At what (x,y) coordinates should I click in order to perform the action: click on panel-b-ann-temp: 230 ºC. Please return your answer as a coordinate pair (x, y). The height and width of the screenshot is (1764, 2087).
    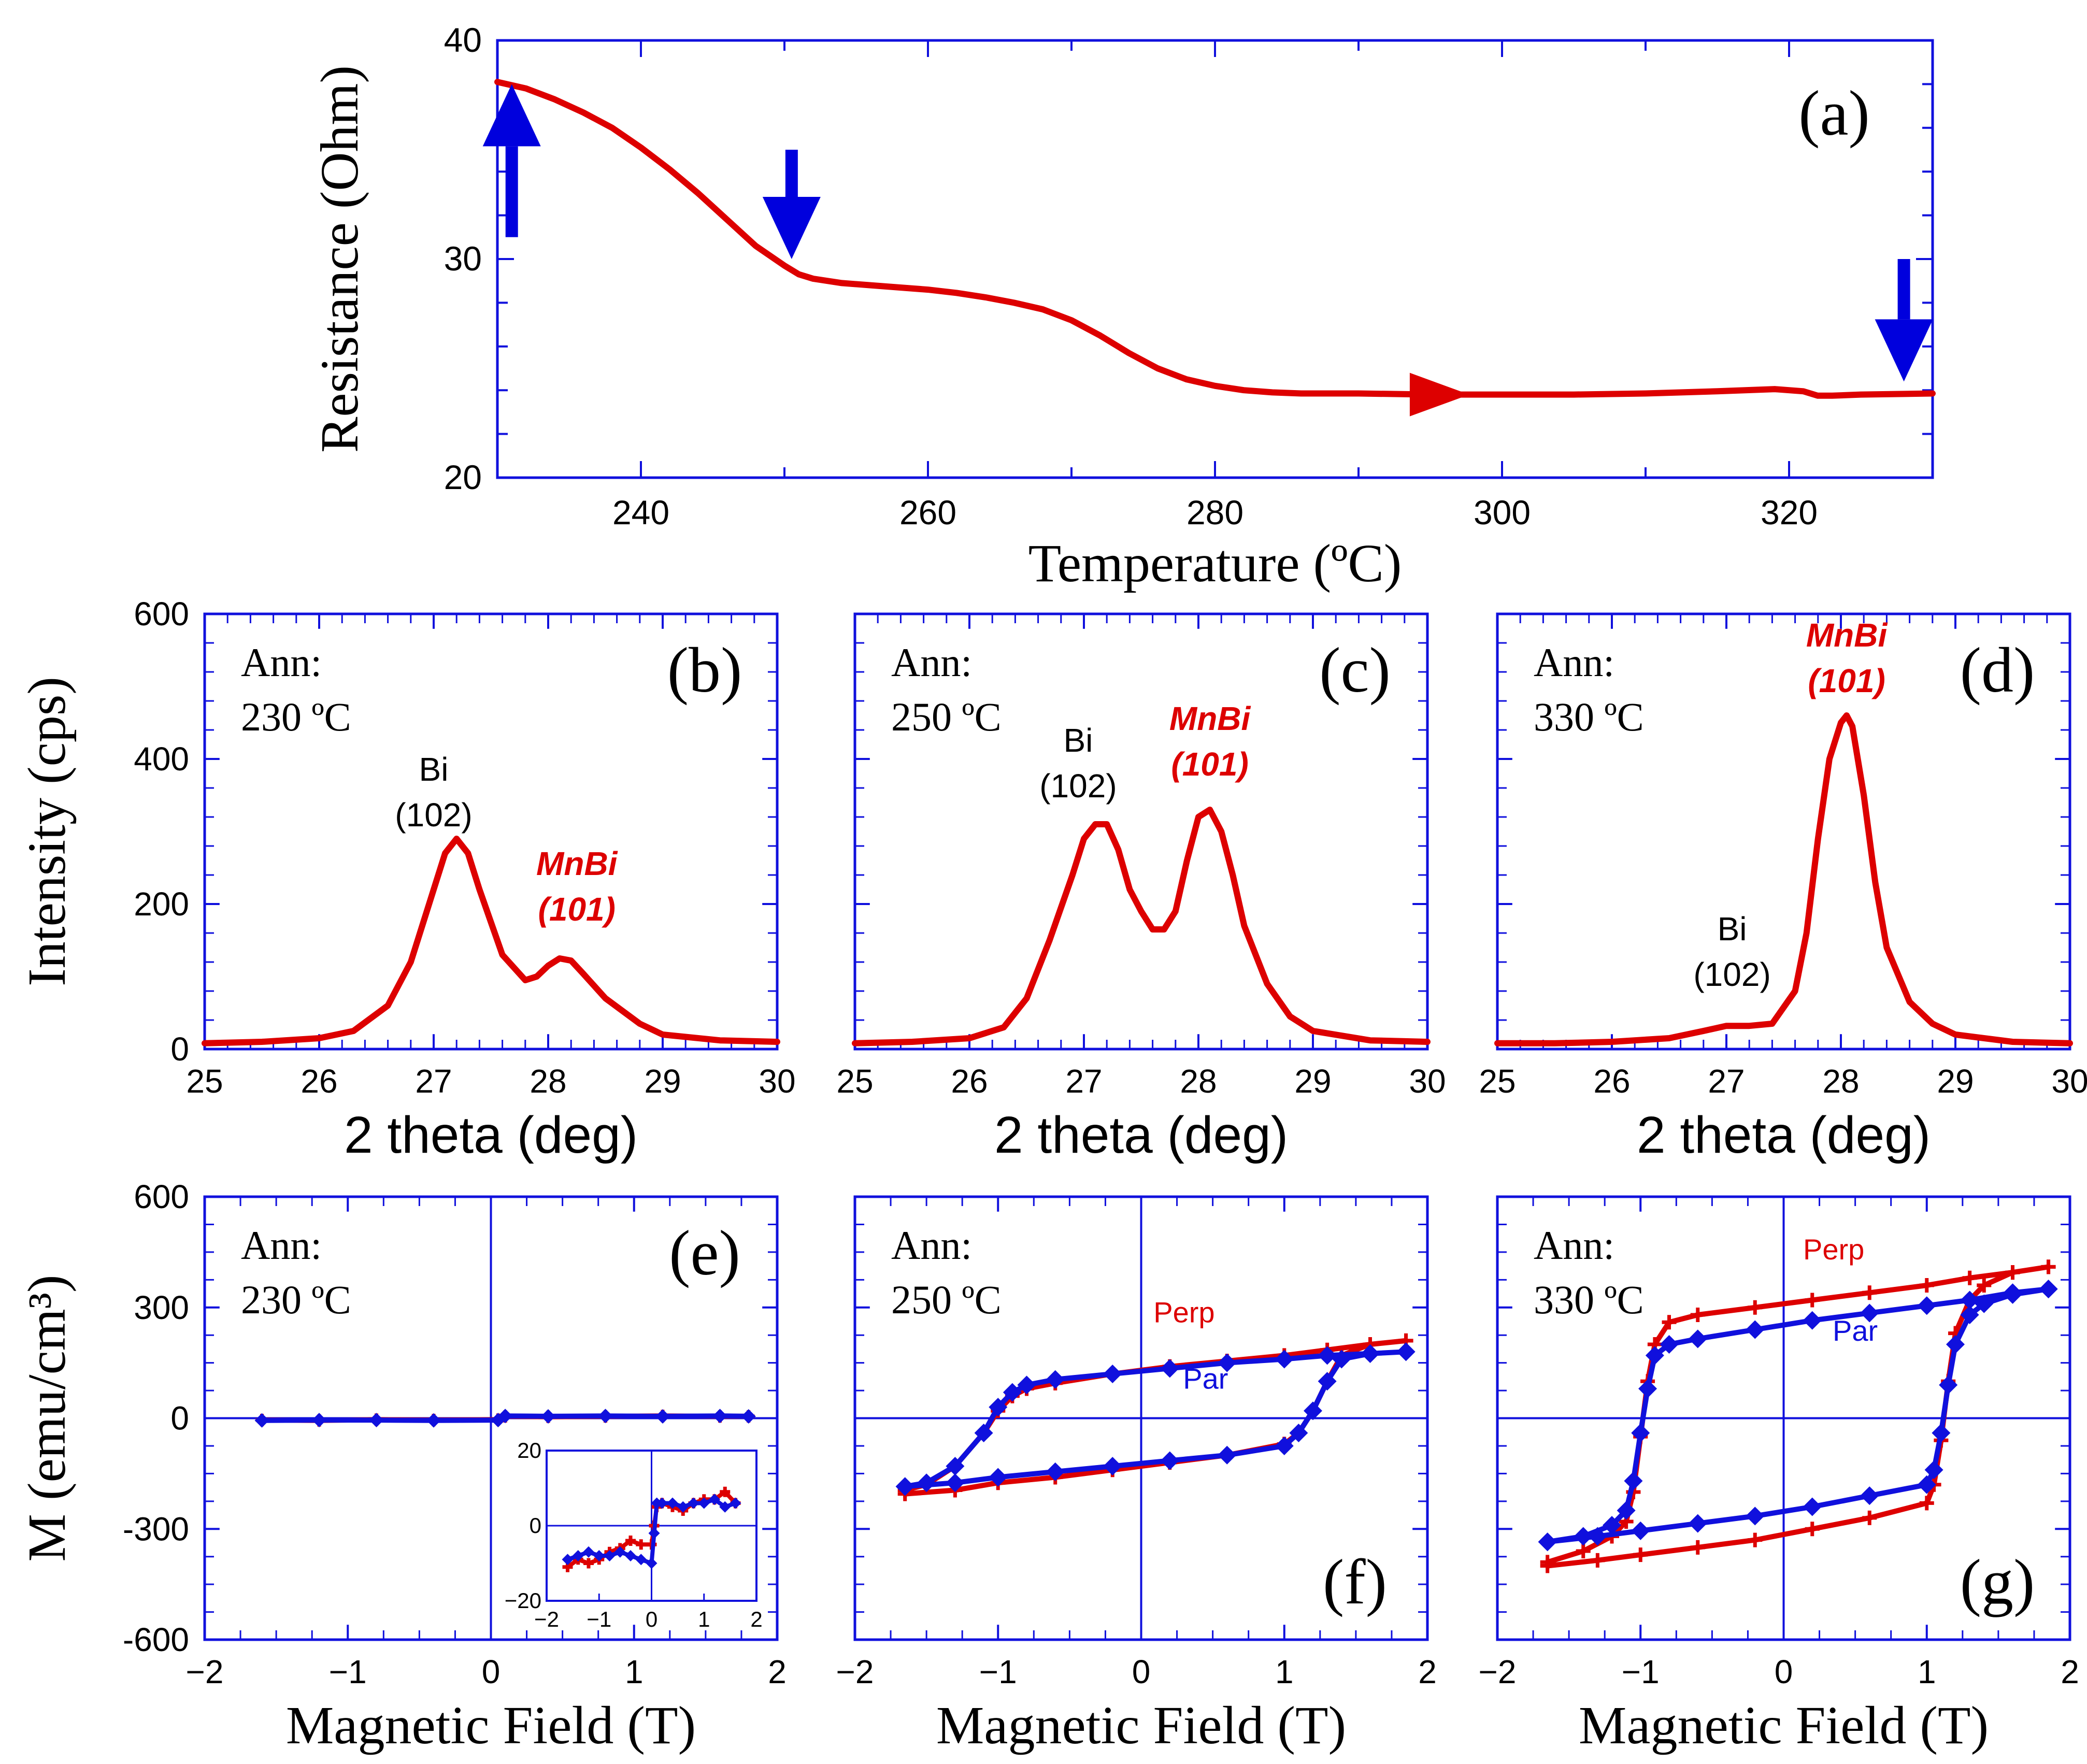
    Looking at the image, I should click on (296, 716).